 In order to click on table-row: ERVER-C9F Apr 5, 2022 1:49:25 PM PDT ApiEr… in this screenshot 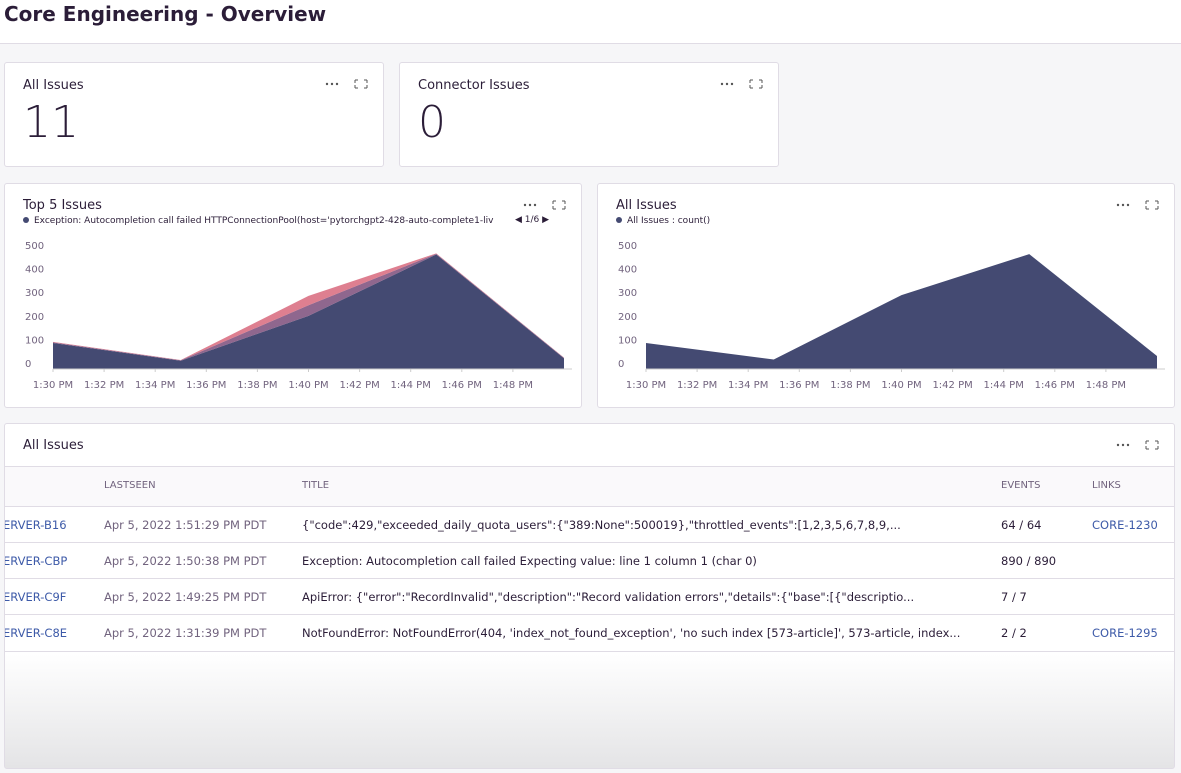, I will do `click(589, 596)`.